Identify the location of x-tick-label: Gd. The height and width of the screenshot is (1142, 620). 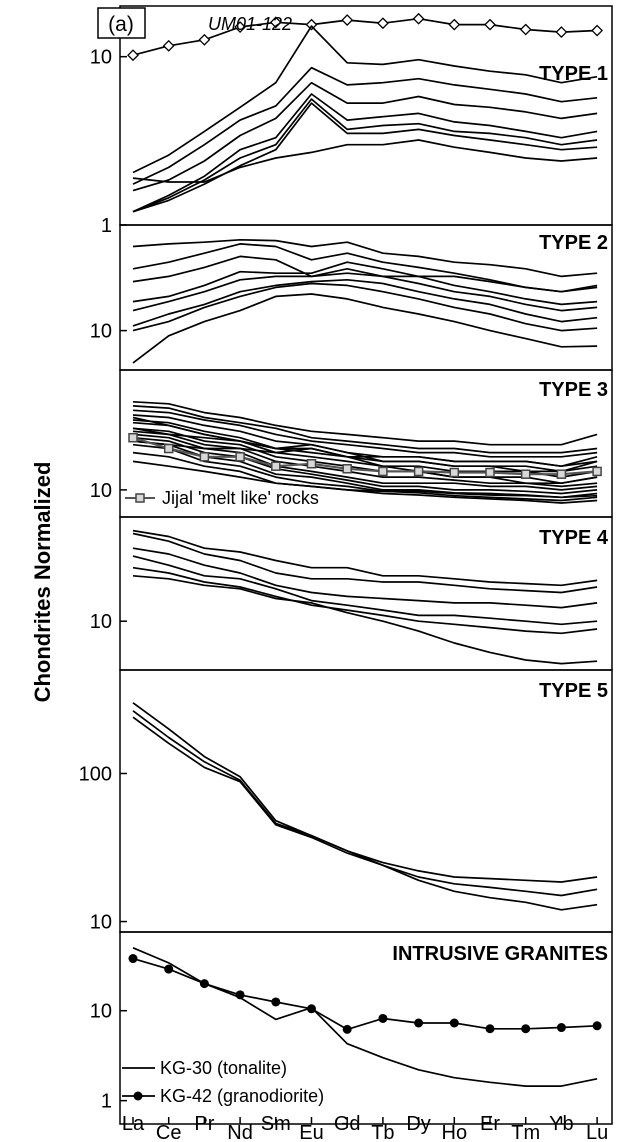
(347, 1124).